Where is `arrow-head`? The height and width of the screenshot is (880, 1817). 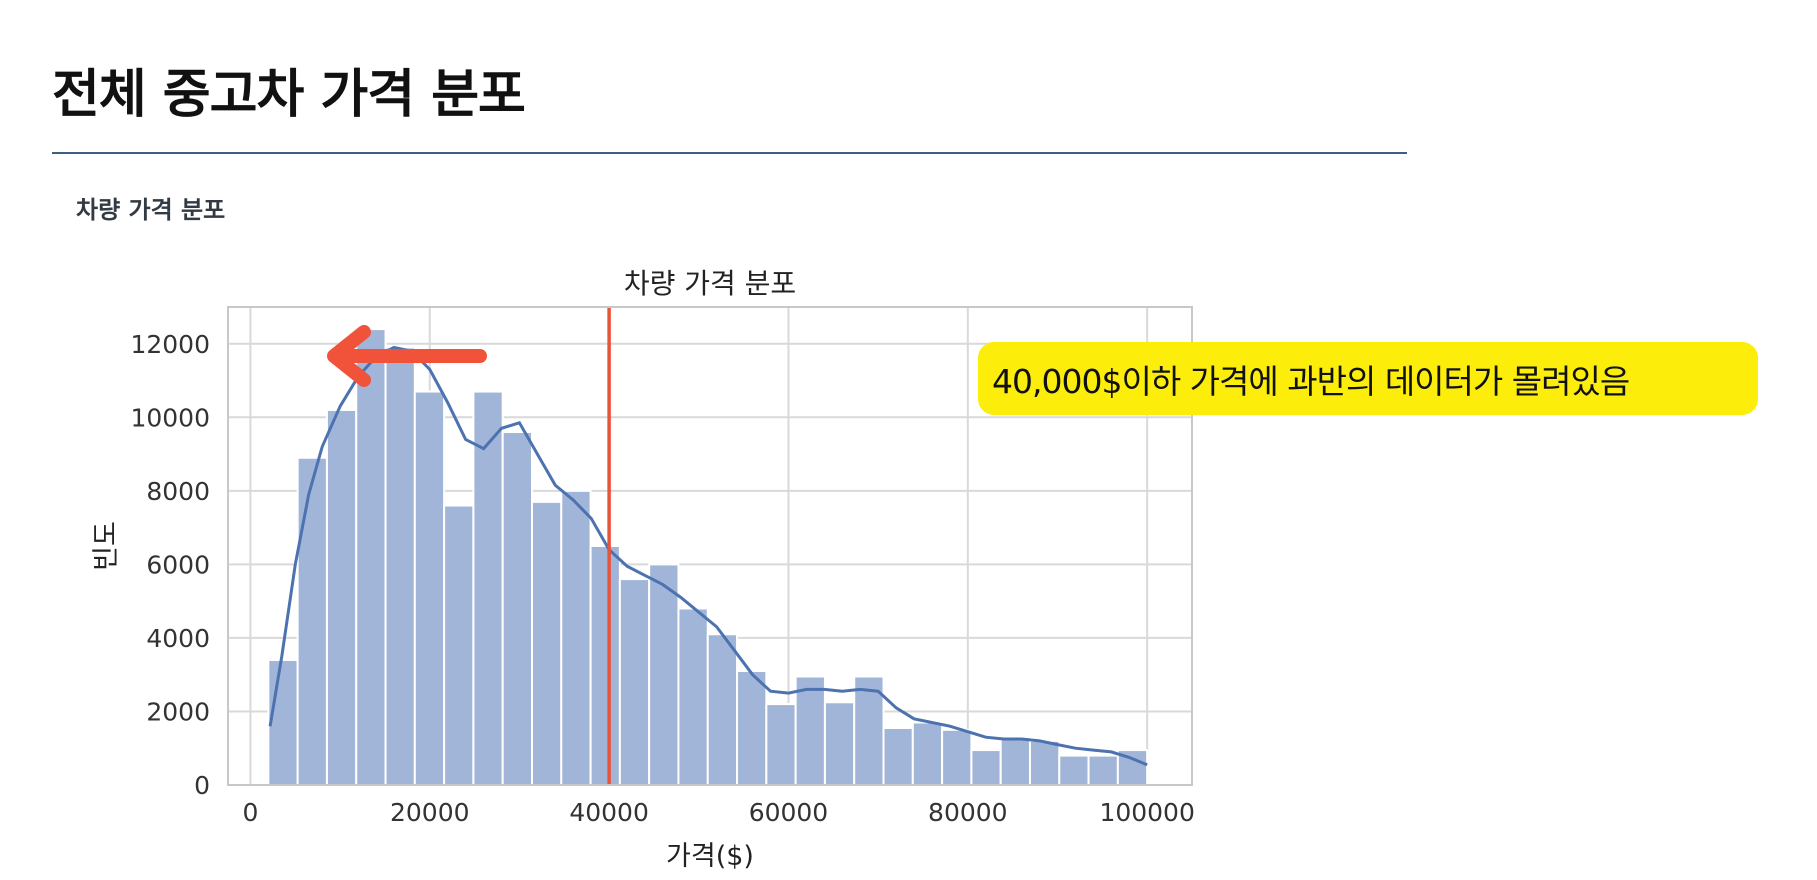
arrow-head is located at coordinates (349, 356).